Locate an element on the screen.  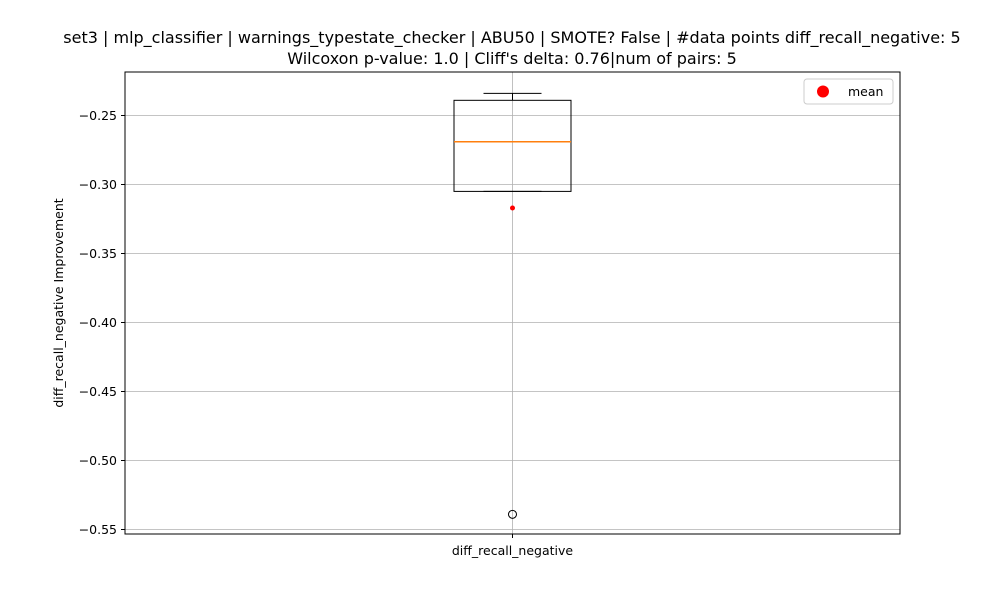
mean-marker is located at coordinates (512, 208).